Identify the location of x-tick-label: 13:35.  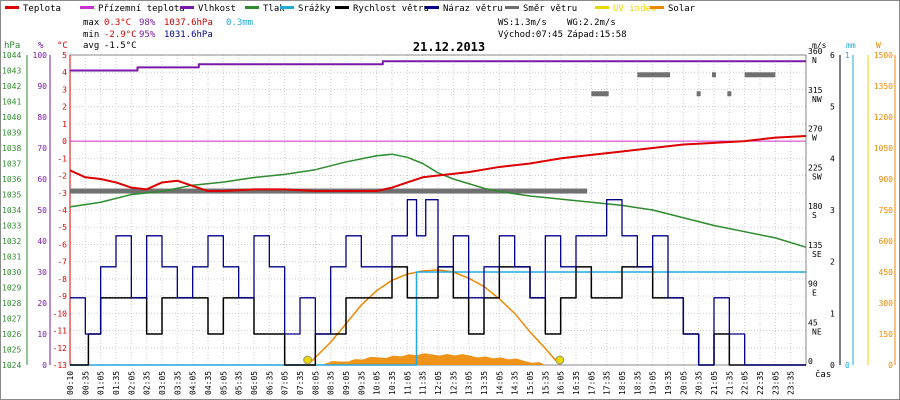
(484, 383).